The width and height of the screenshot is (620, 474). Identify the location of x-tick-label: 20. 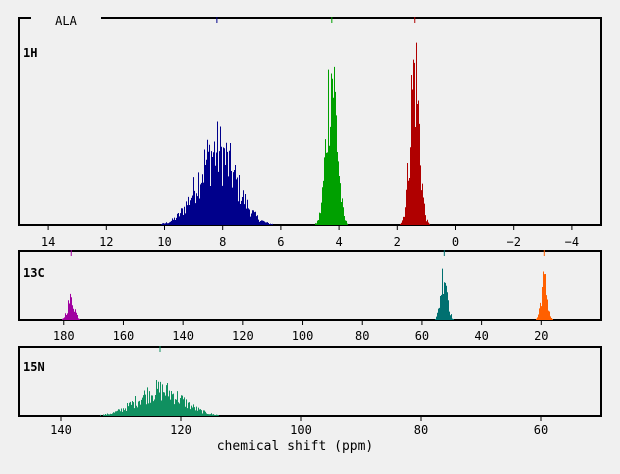
(541, 336).